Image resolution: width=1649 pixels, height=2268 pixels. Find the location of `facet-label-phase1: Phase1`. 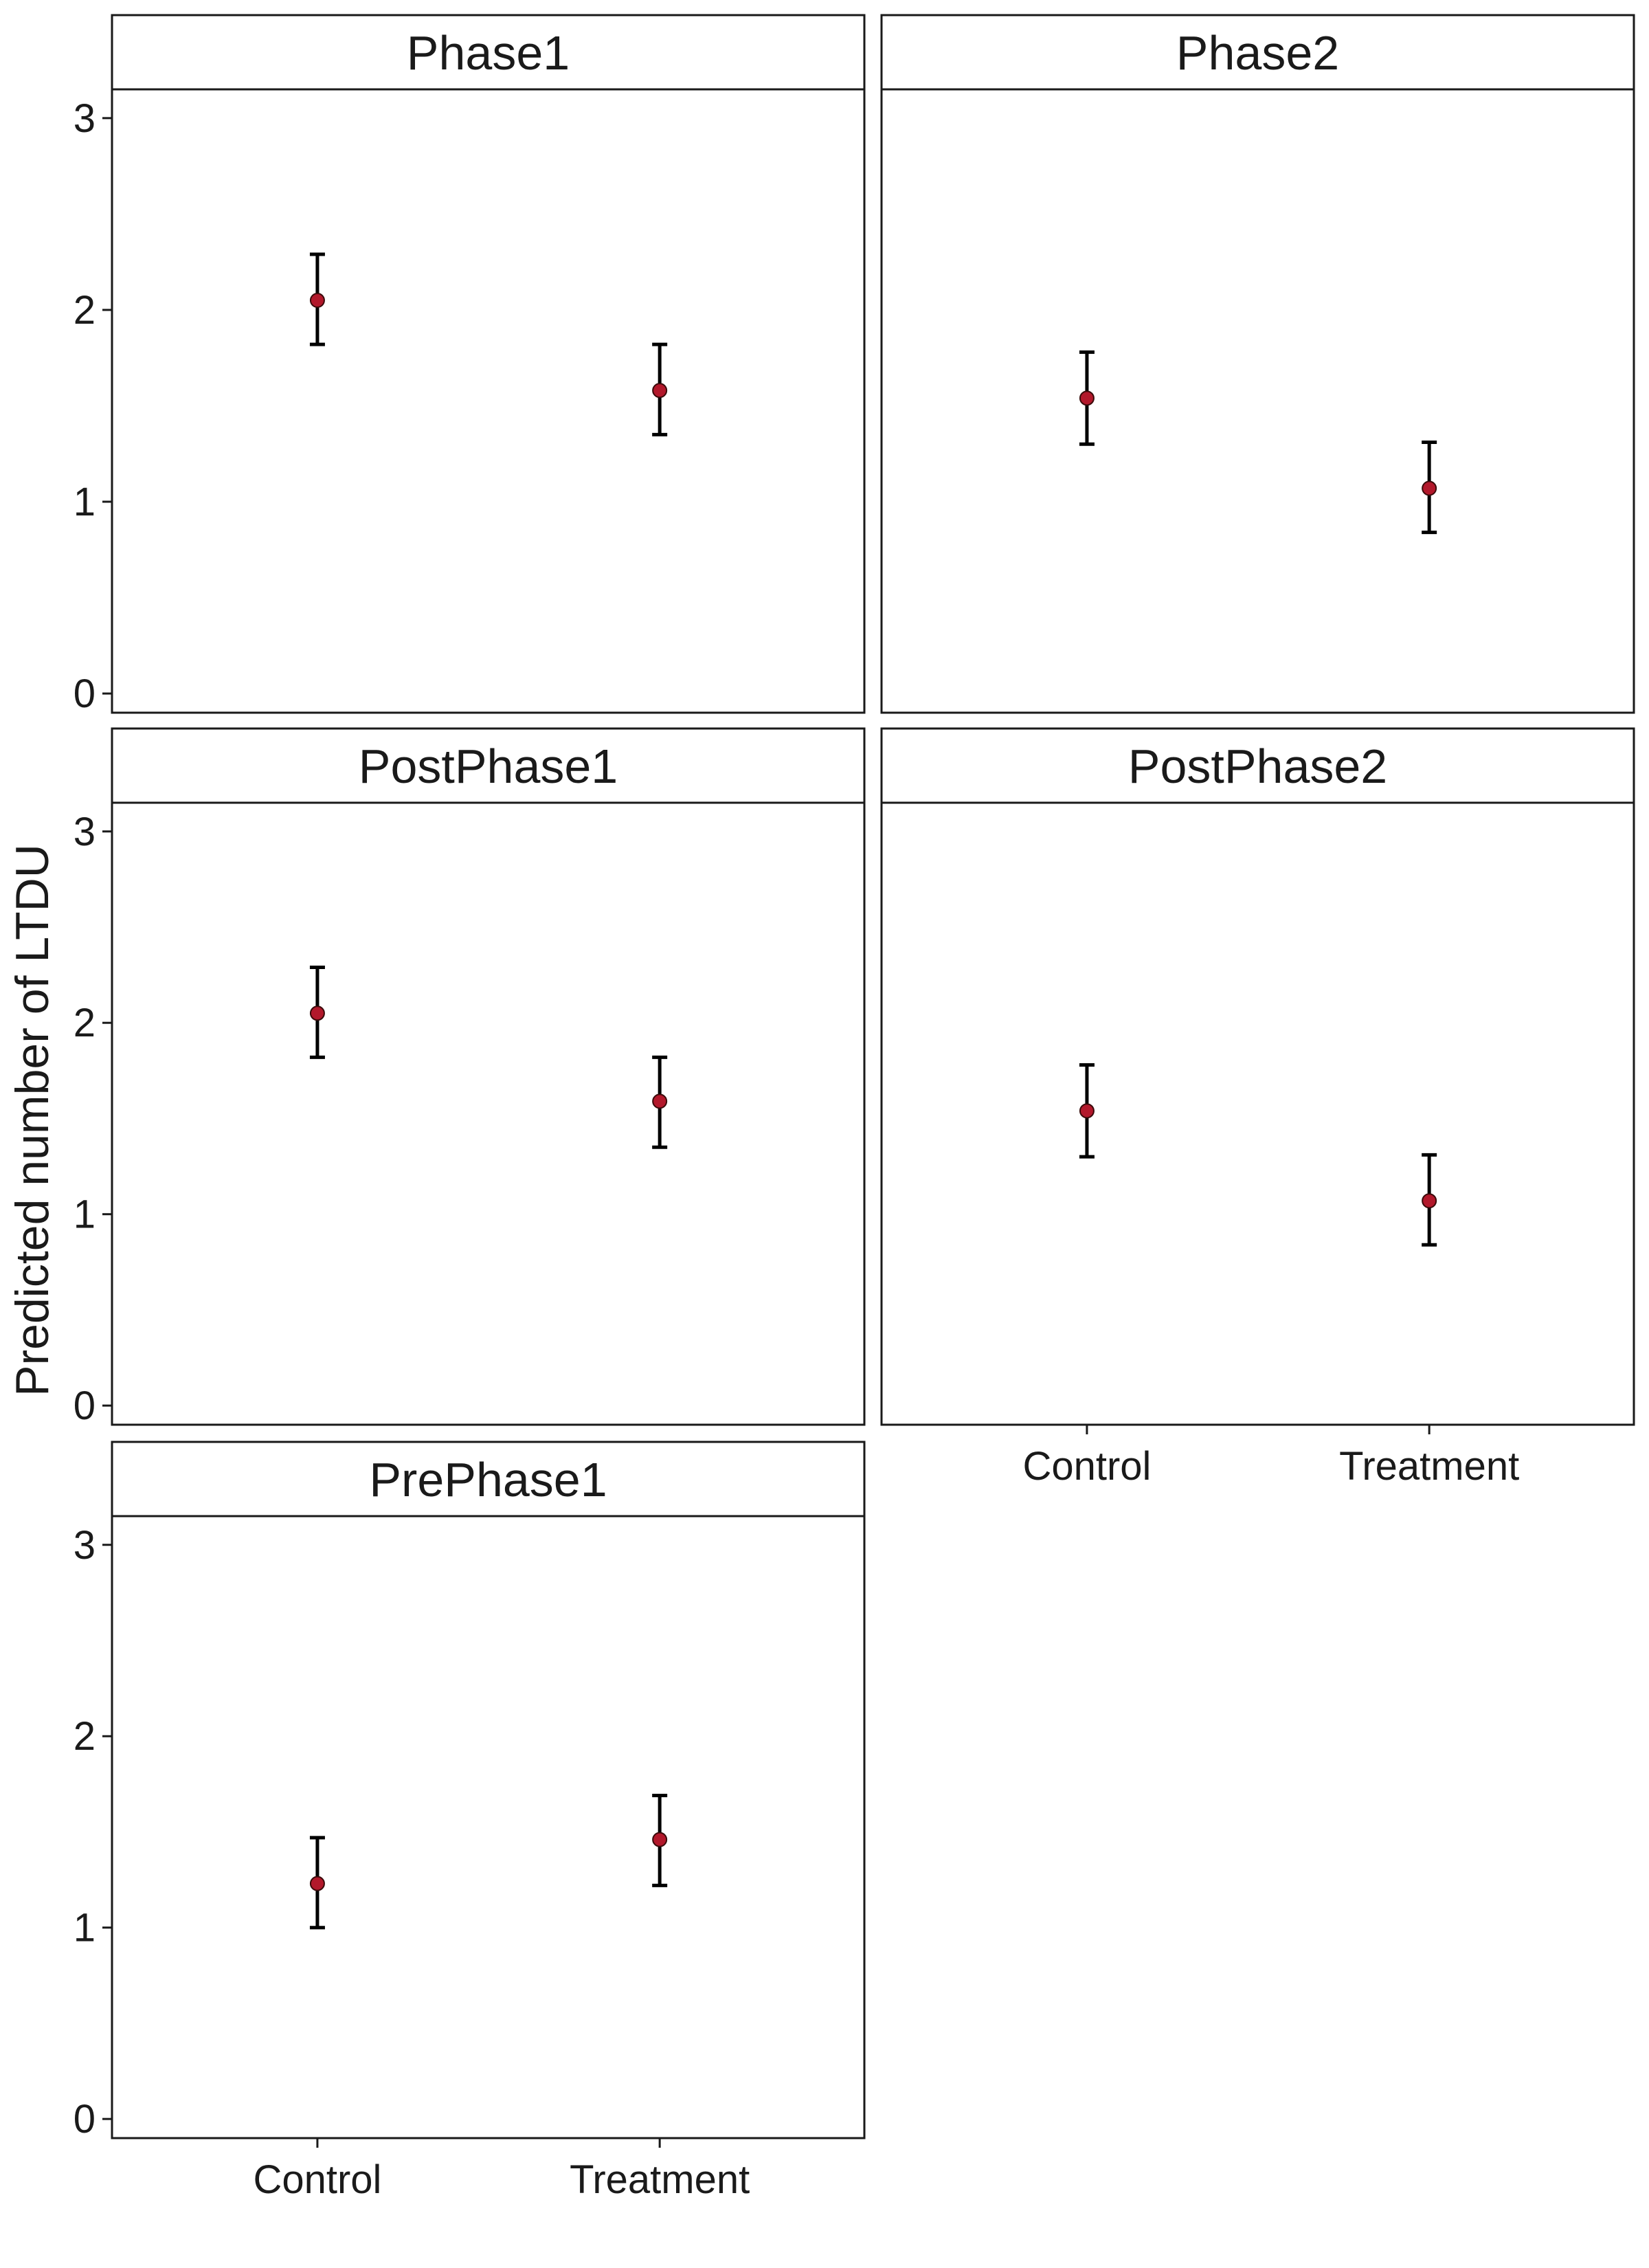

facet-label-phase1: Phase1 is located at coordinates (488, 53).